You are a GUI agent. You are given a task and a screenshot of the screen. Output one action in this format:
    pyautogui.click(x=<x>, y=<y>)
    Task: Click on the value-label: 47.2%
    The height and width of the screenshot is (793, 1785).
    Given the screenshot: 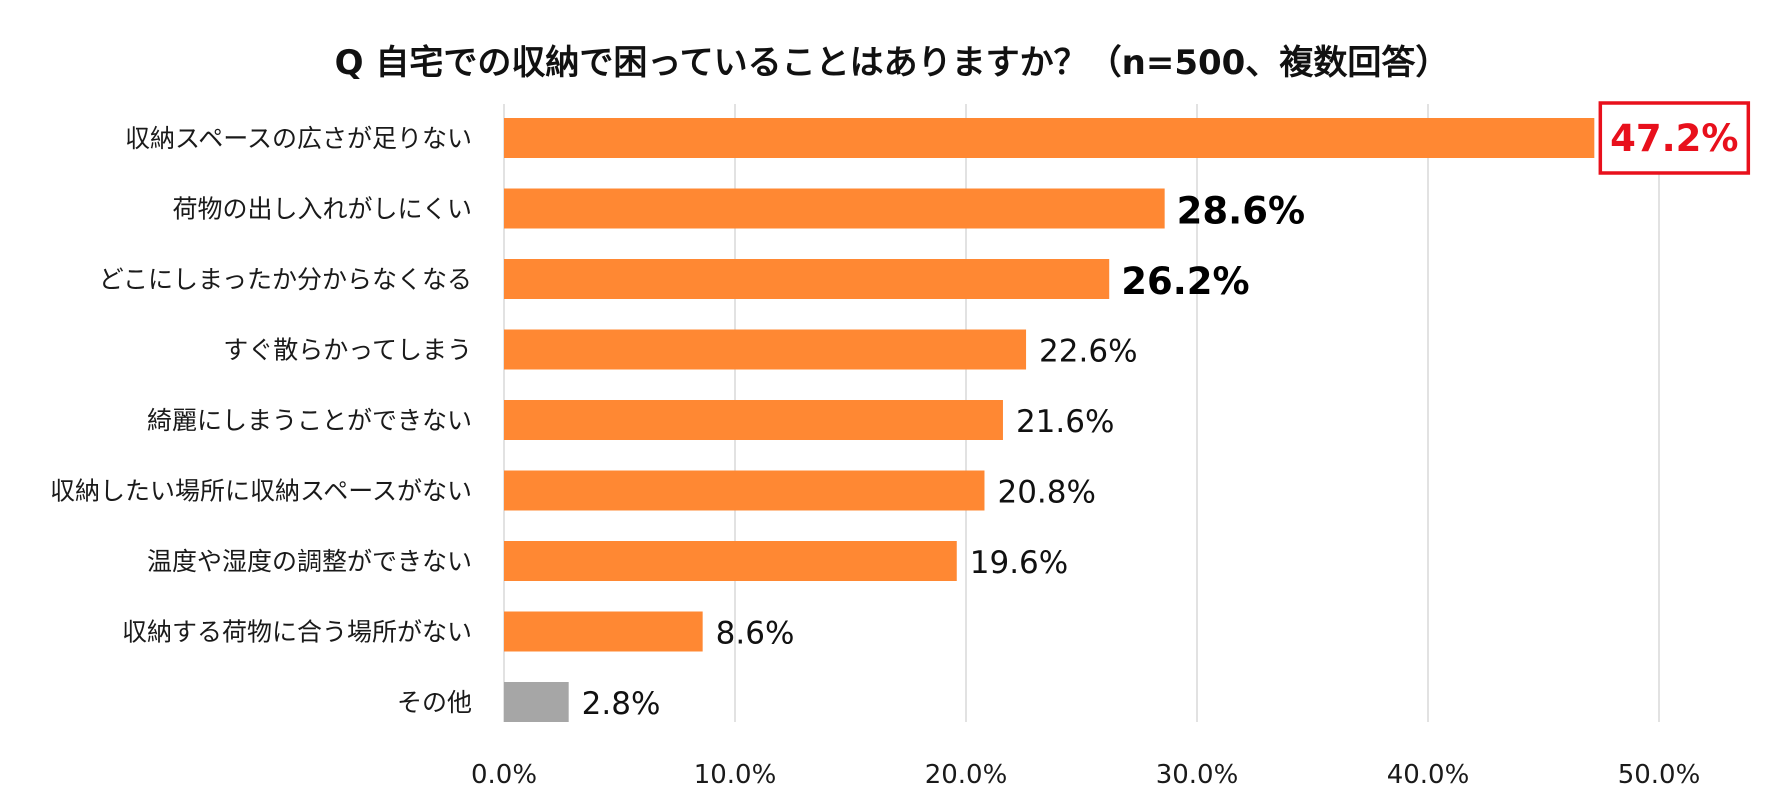 What is the action you would take?
    pyautogui.click(x=1674, y=138)
    